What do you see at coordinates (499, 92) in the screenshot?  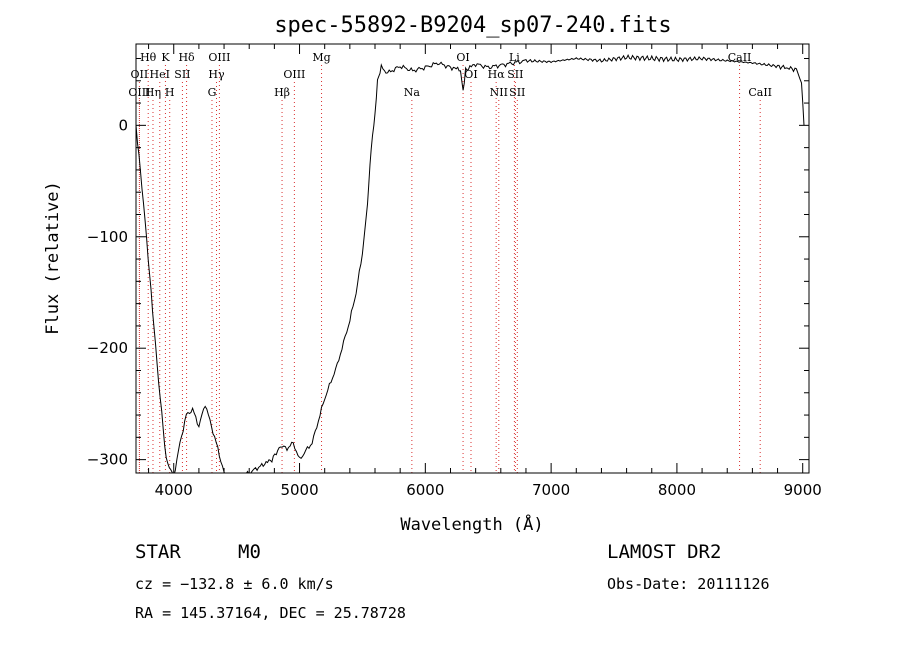 I see `spectral-line-label: NII` at bounding box center [499, 92].